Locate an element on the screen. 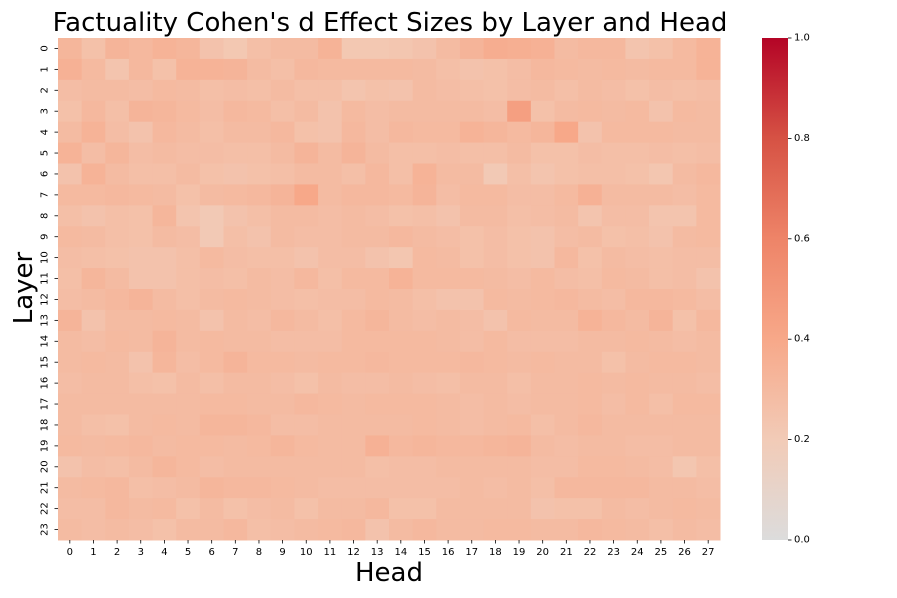 The height and width of the screenshot is (598, 897). y-tick-label: 18 is located at coordinates (44, 425).